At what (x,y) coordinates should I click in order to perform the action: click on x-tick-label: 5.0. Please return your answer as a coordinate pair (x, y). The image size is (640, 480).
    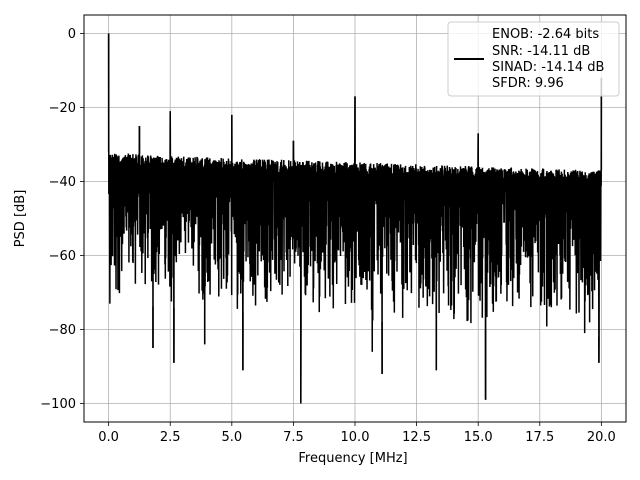
    Looking at the image, I should click on (231, 437).